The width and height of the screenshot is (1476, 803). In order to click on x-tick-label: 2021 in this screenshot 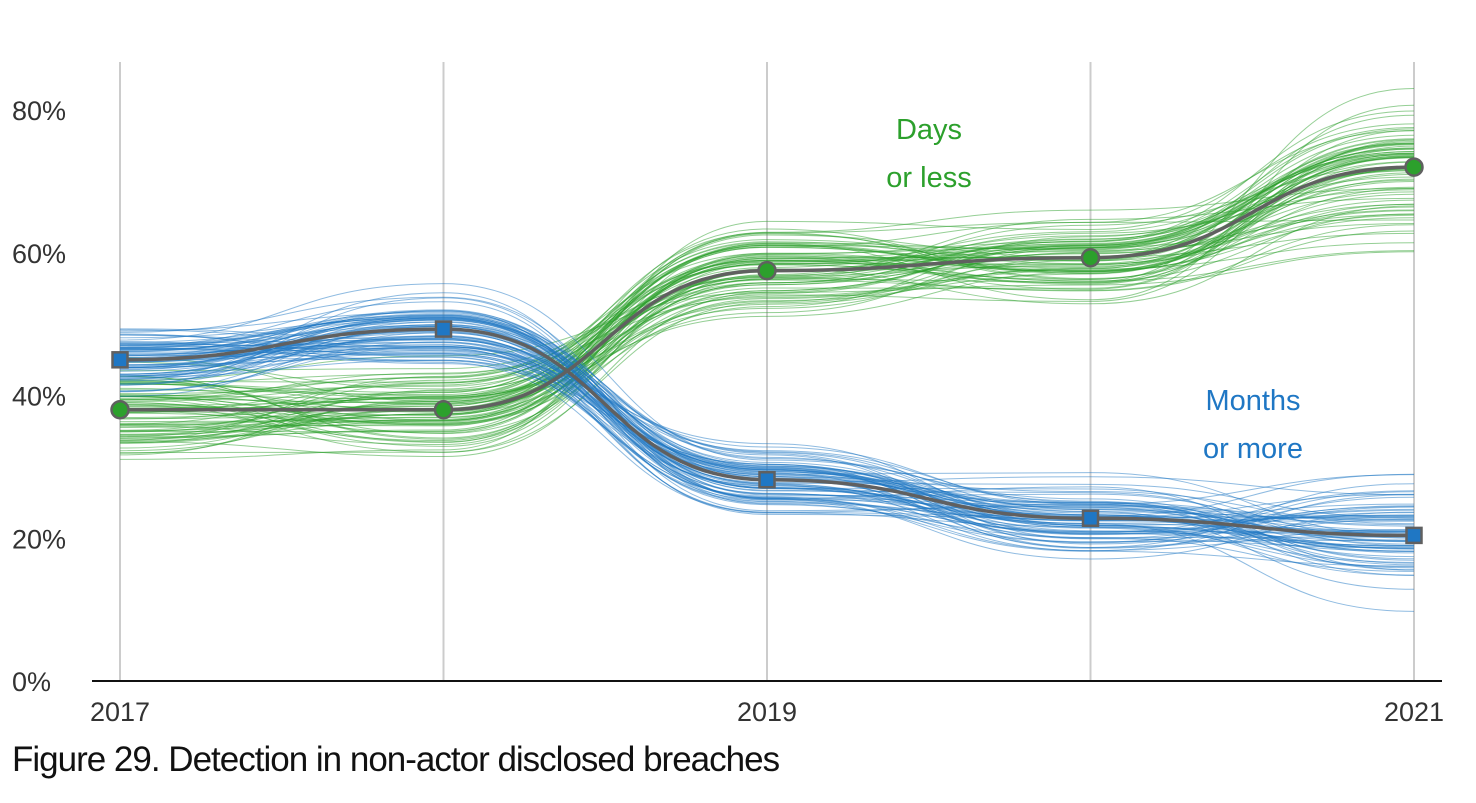, I will do `click(1414, 712)`.